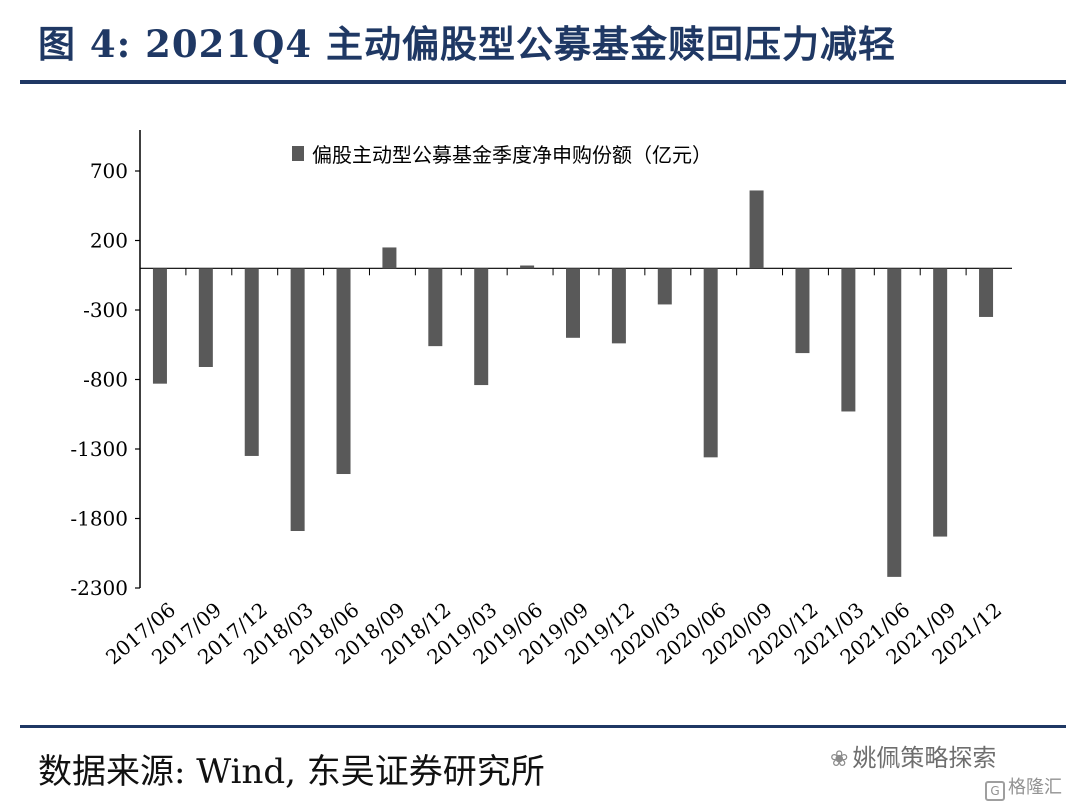 The height and width of the screenshot is (803, 1080). What do you see at coordinates (664, 286) in the screenshot?
I see `bar-2020/03` at bounding box center [664, 286].